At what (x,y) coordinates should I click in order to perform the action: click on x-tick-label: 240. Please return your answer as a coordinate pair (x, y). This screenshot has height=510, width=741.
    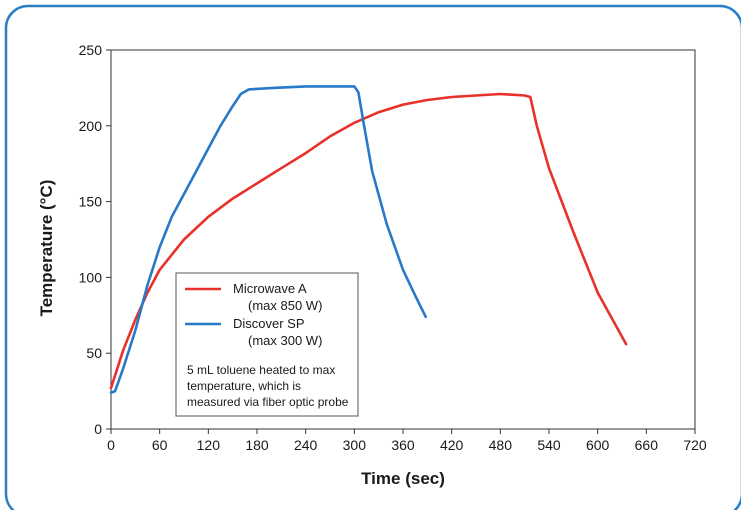
    Looking at the image, I should click on (306, 445).